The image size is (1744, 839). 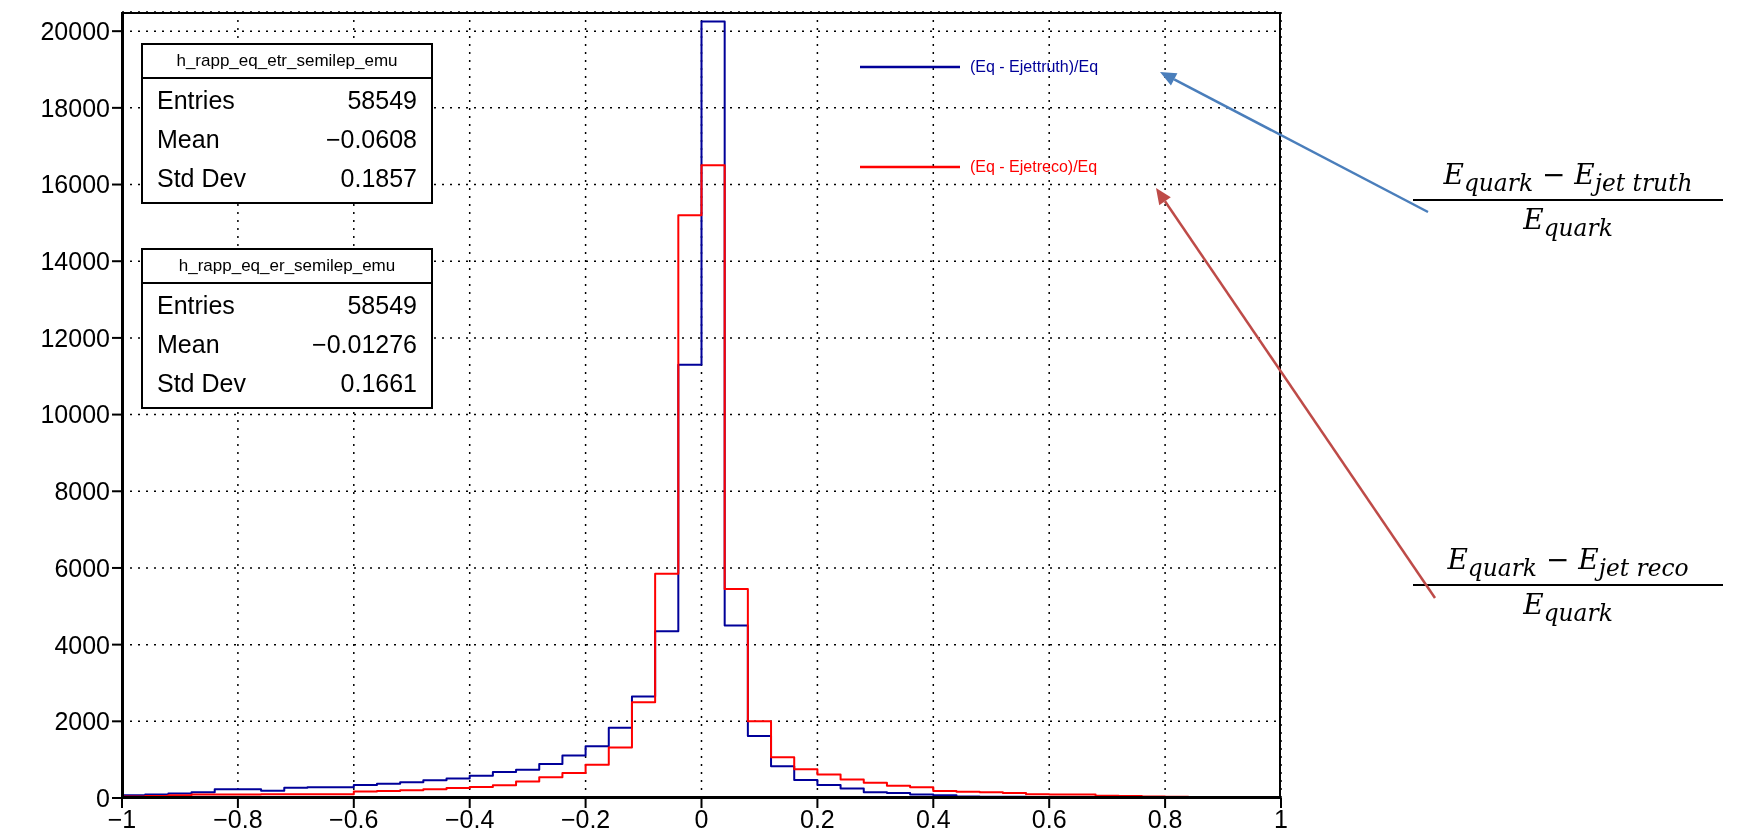 What do you see at coordinates (122, 818) in the screenshot?
I see `x-tick-label: −1` at bounding box center [122, 818].